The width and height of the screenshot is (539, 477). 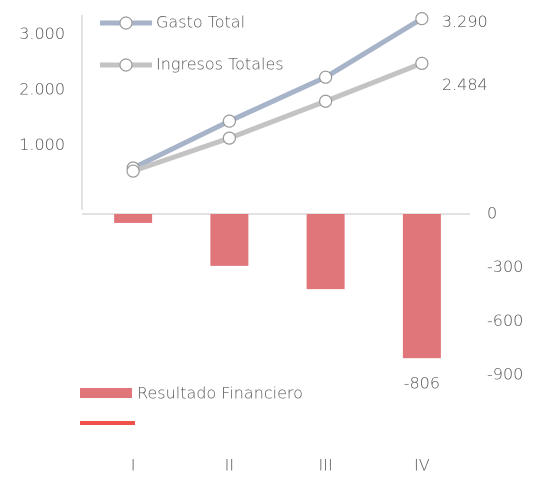 I want to click on y-tick-label: -300, so click(x=505, y=266).